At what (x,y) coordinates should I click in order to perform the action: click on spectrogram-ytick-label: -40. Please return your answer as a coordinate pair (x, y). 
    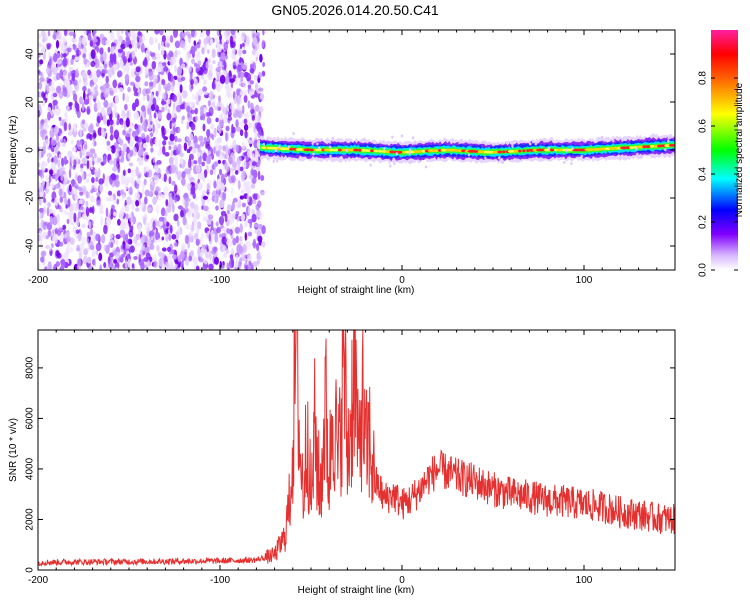
    Looking at the image, I should click on (30, 245).